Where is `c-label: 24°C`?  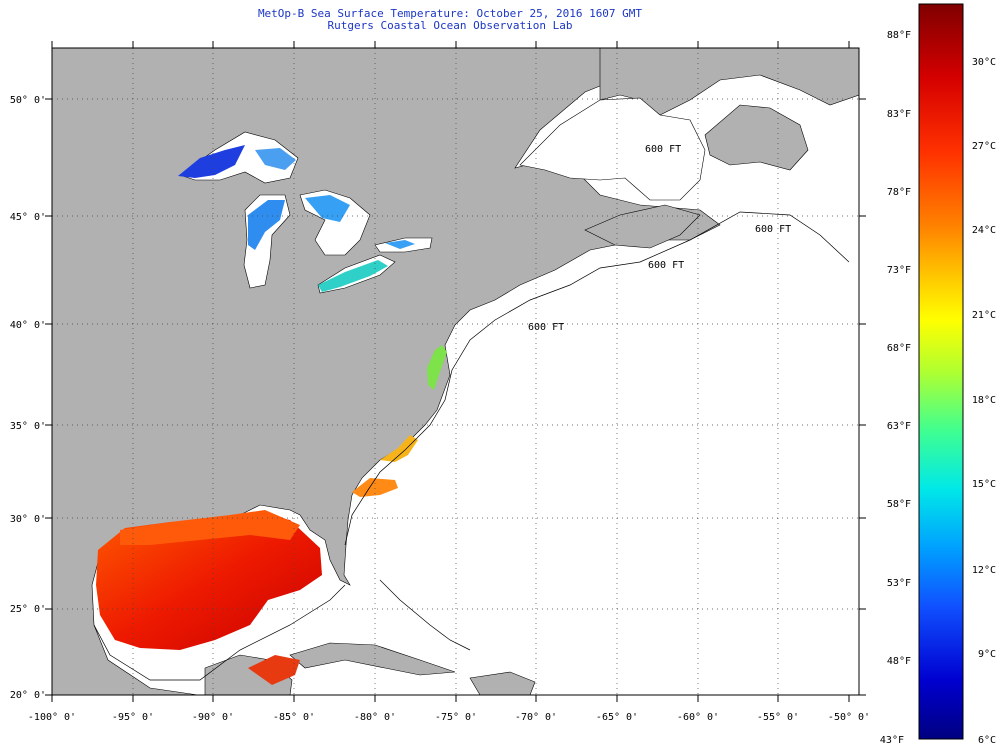 c-label: 24°C is located at coordinates (984, 230).